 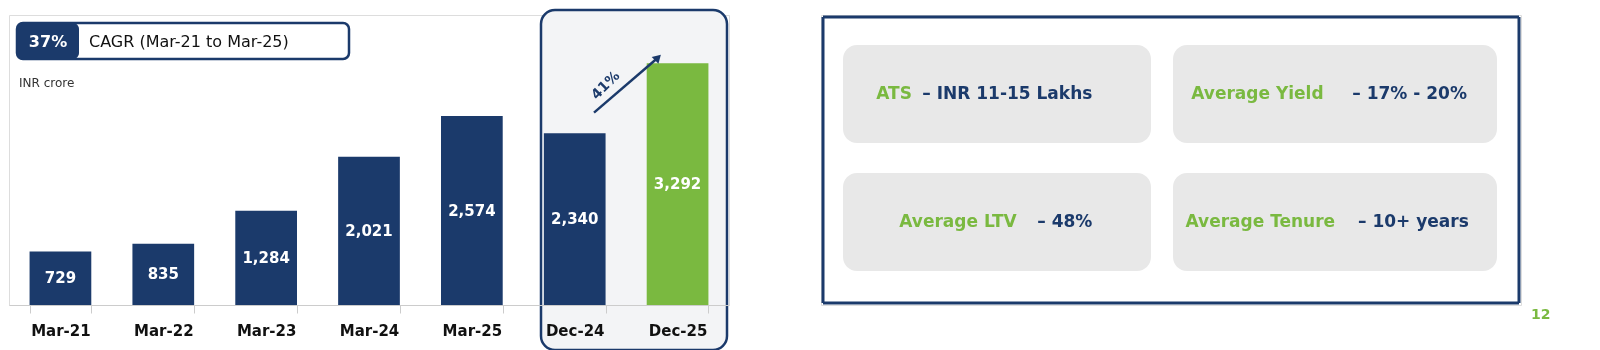 I want to click on y-axis-title: INR crore, so click(x=47, y=83).